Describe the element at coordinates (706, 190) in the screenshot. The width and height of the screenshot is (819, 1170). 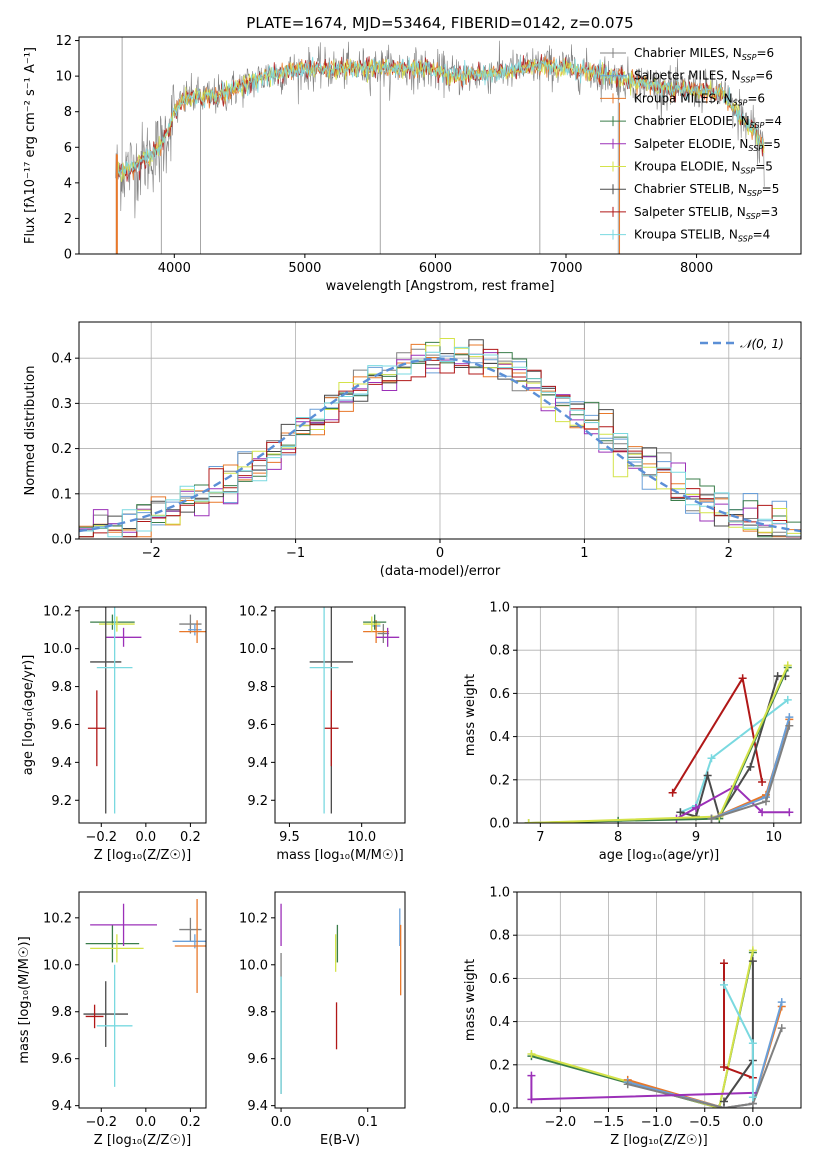
I see `legend-label: Chabrier STELIB, NSSP=5` at that location.